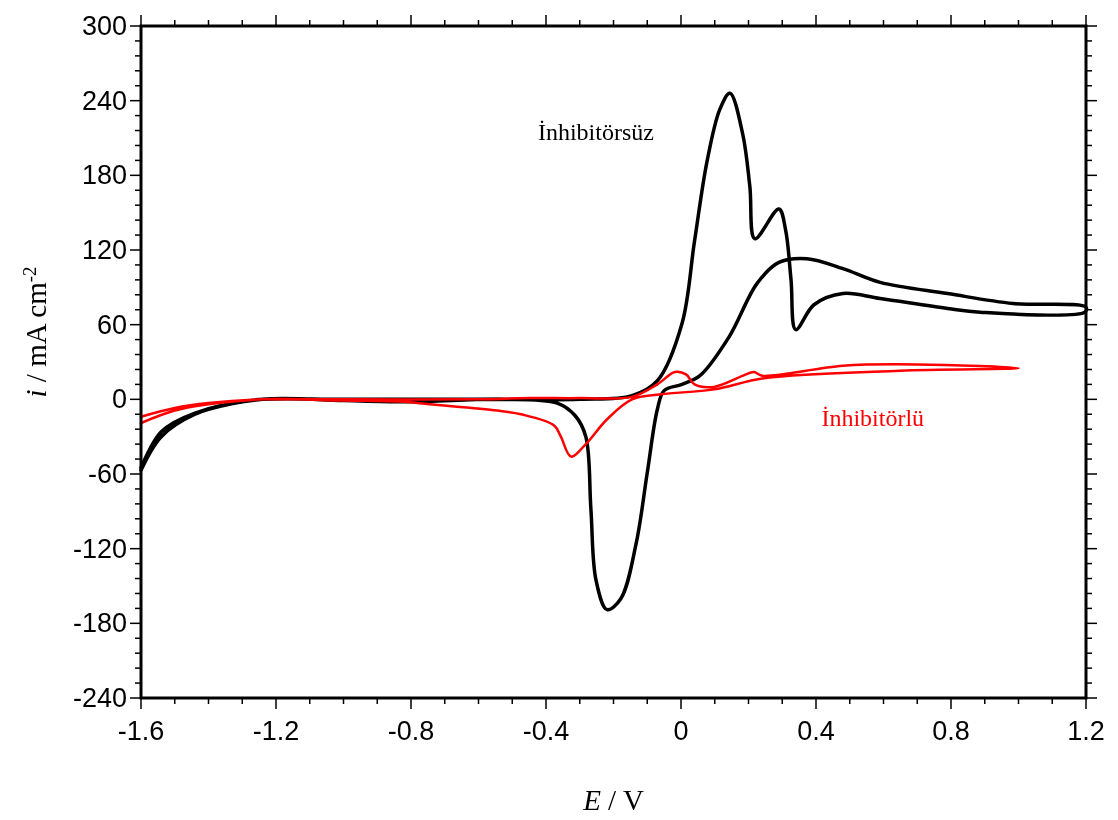  Describe the element at coordinates (104, 175) in the screenshot. I see `y-tick-label: 180` at that location.